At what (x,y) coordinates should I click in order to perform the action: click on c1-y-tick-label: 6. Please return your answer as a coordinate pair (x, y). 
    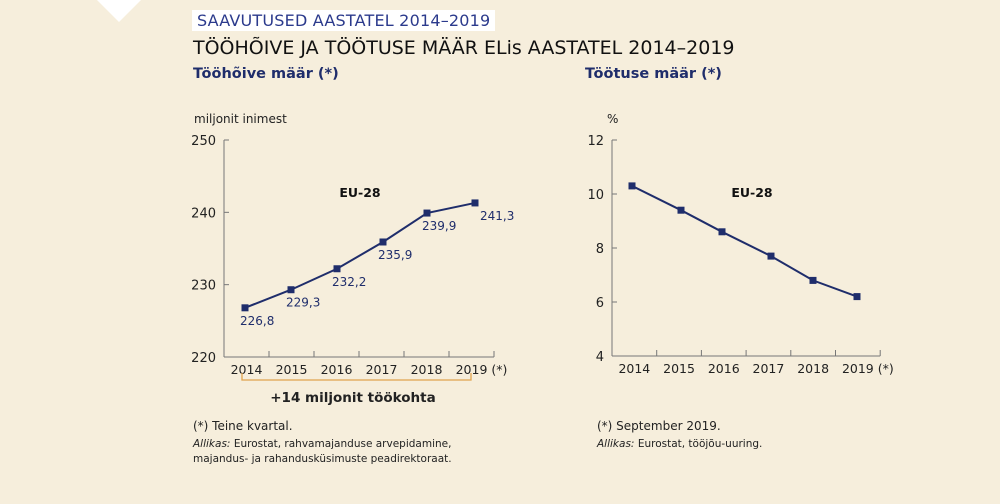
    Looking at the image, I should click on (600, 303).